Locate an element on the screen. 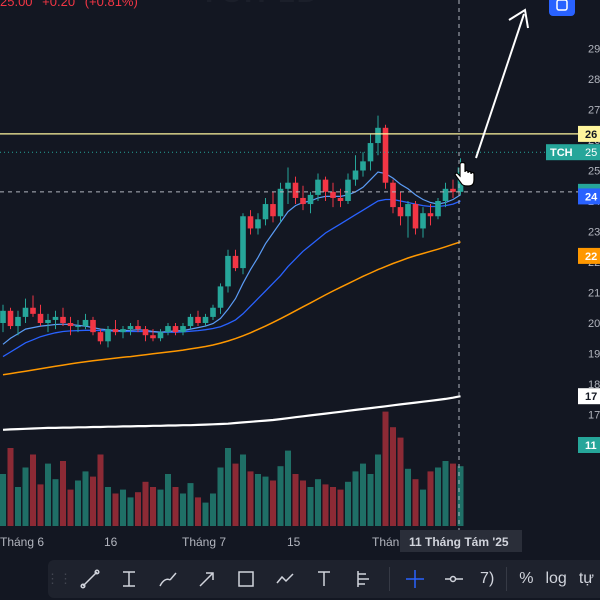 Image resolution: width=600 pixels, height=600 pixels. drag-handle-icon: ⋮⋮ is located at coordinates (59, 578).